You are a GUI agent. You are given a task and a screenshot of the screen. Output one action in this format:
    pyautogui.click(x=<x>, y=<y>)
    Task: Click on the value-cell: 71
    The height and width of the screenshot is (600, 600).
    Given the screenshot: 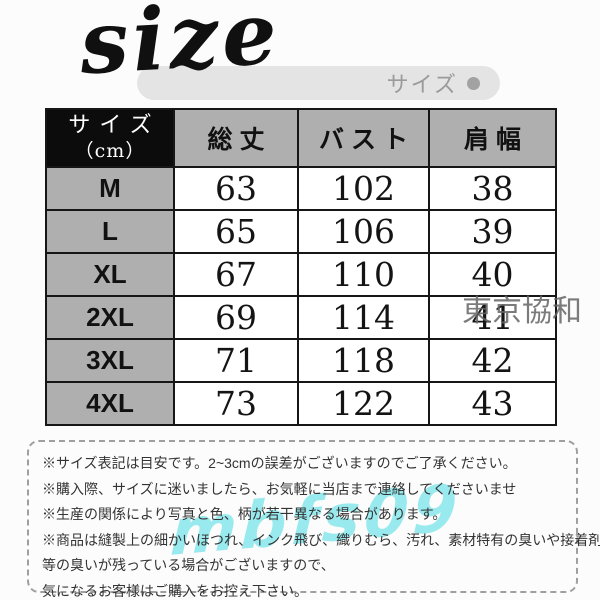 What is the action you would take?
    pyautogui.click(x=236, y=360)
    